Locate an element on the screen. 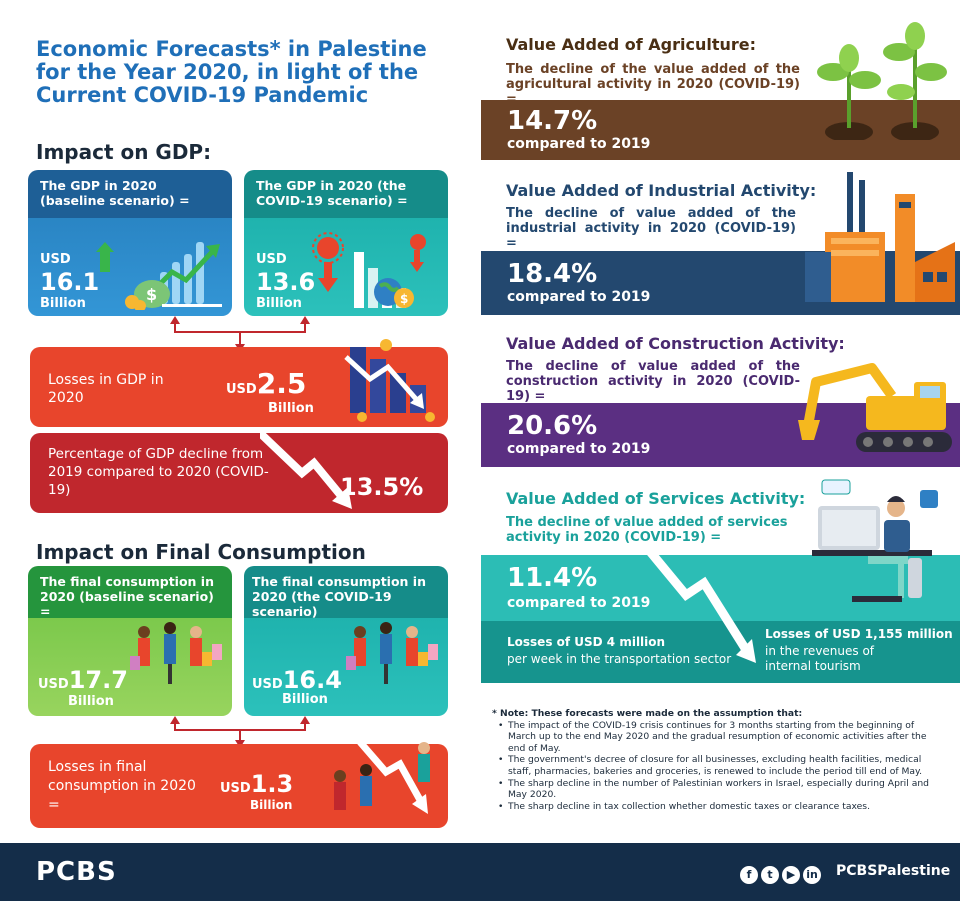  gdp-losses-label: Losses in GDP in 2020 is located at coordinates (106, 389).